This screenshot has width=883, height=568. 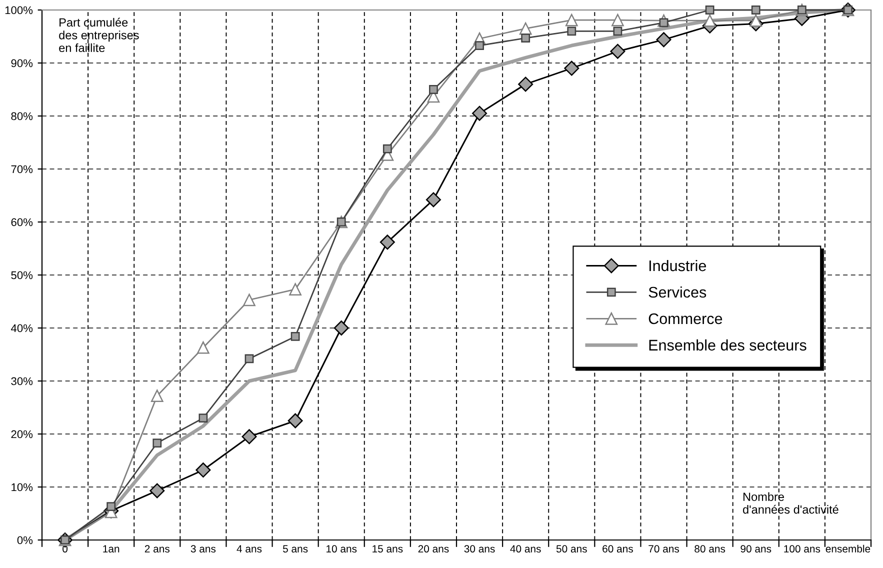 What do you see at coordinates (22, 116) in the screenshot?
I see `y-tick-label: 80%` at bounding box center [22, 116].